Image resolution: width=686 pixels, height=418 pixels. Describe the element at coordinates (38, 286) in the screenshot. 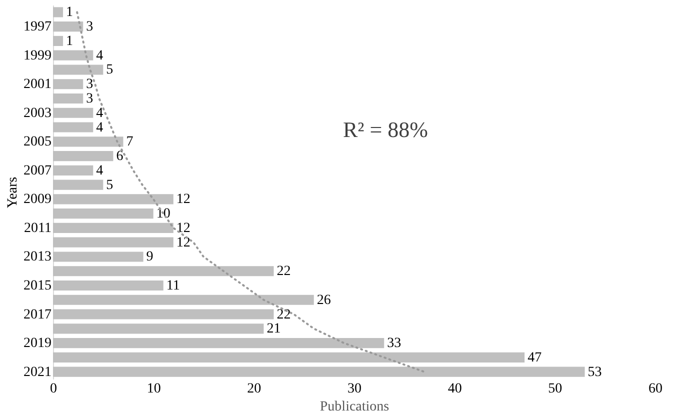

I see `y-tick-label: 2015` at that location.